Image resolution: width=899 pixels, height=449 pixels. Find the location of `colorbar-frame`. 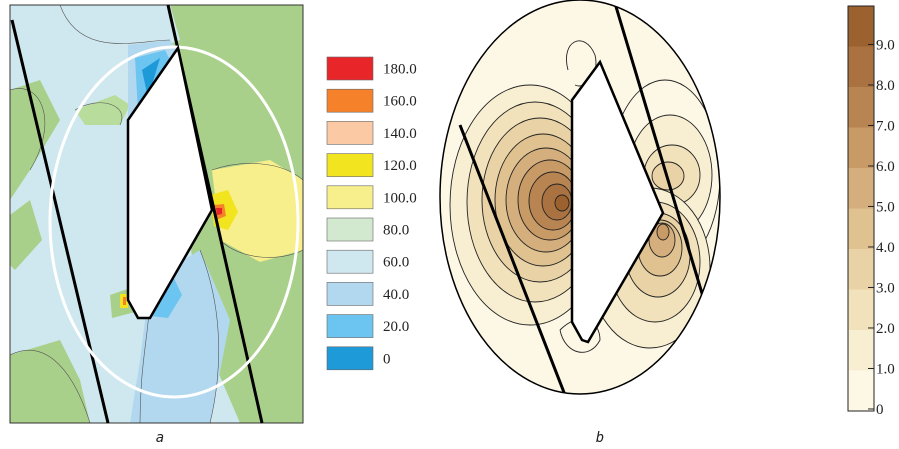

colorbar-frame is located at coordinates (861, 208).